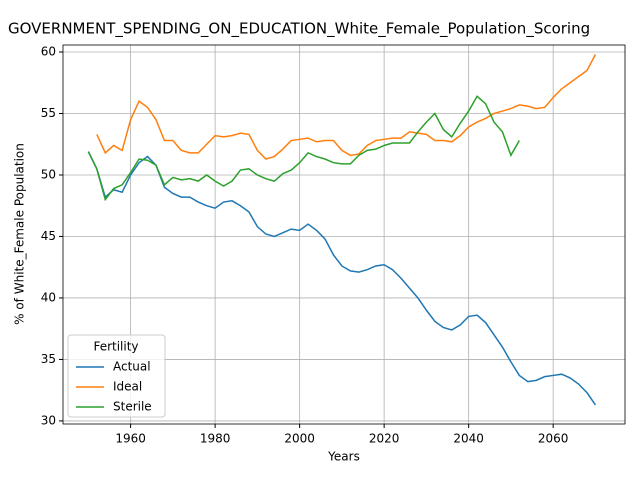  Describe the element at coordinates (116, 376) in the screenshot. I see `legend-box` at that location.